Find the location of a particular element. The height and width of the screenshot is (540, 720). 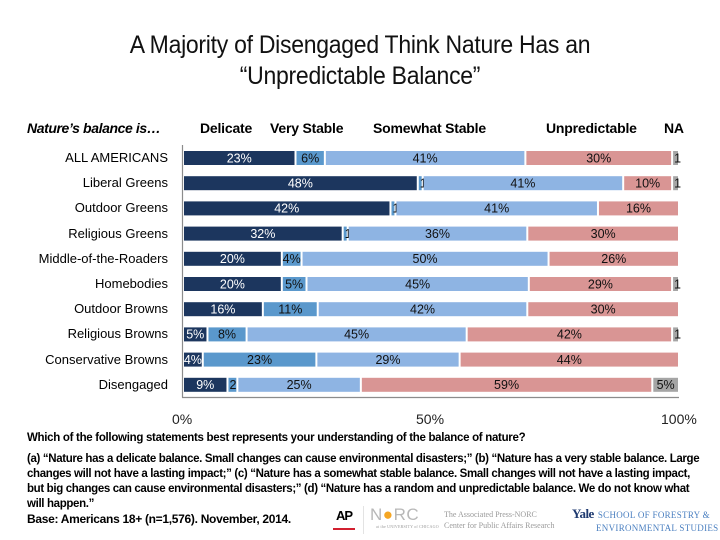

ap-logo-text: AP is located at coordinates (344, 515).